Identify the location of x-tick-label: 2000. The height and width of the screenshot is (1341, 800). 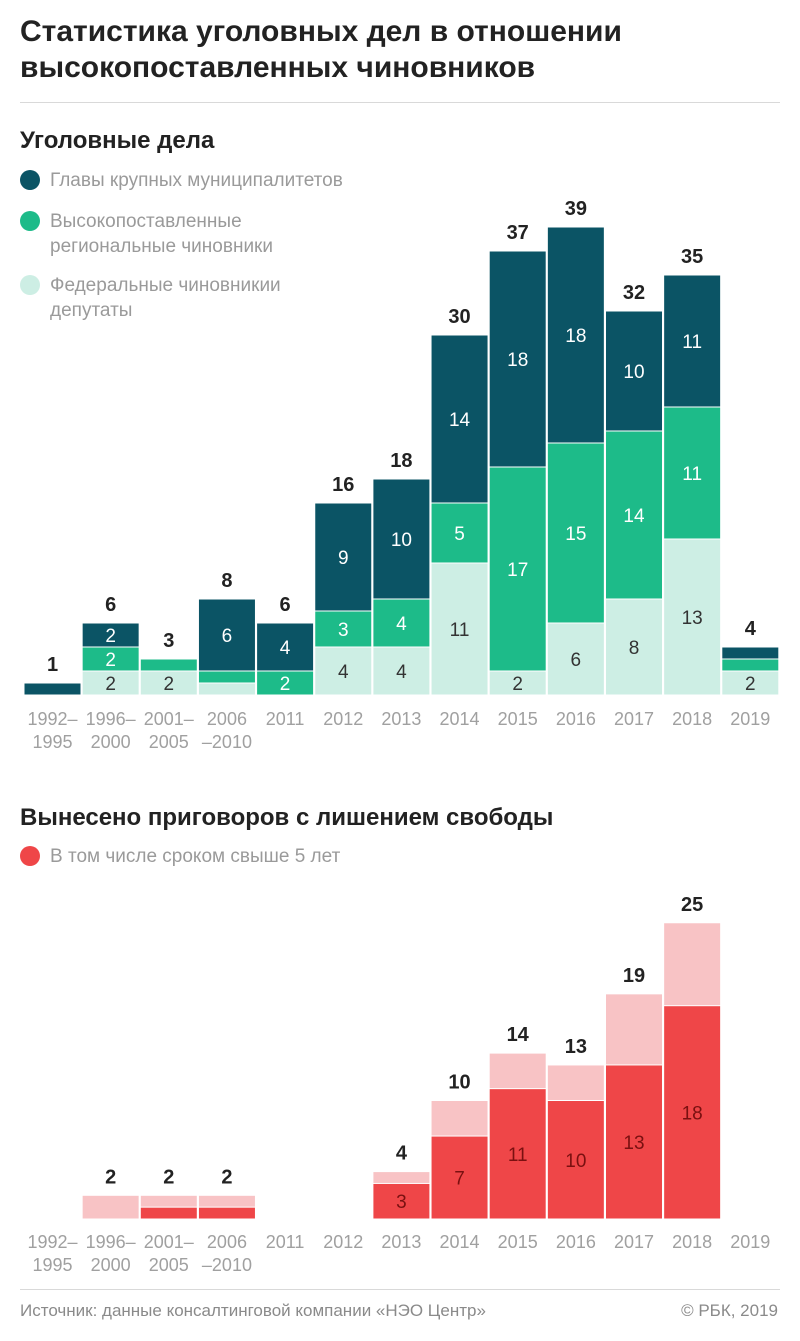
(111, 742).